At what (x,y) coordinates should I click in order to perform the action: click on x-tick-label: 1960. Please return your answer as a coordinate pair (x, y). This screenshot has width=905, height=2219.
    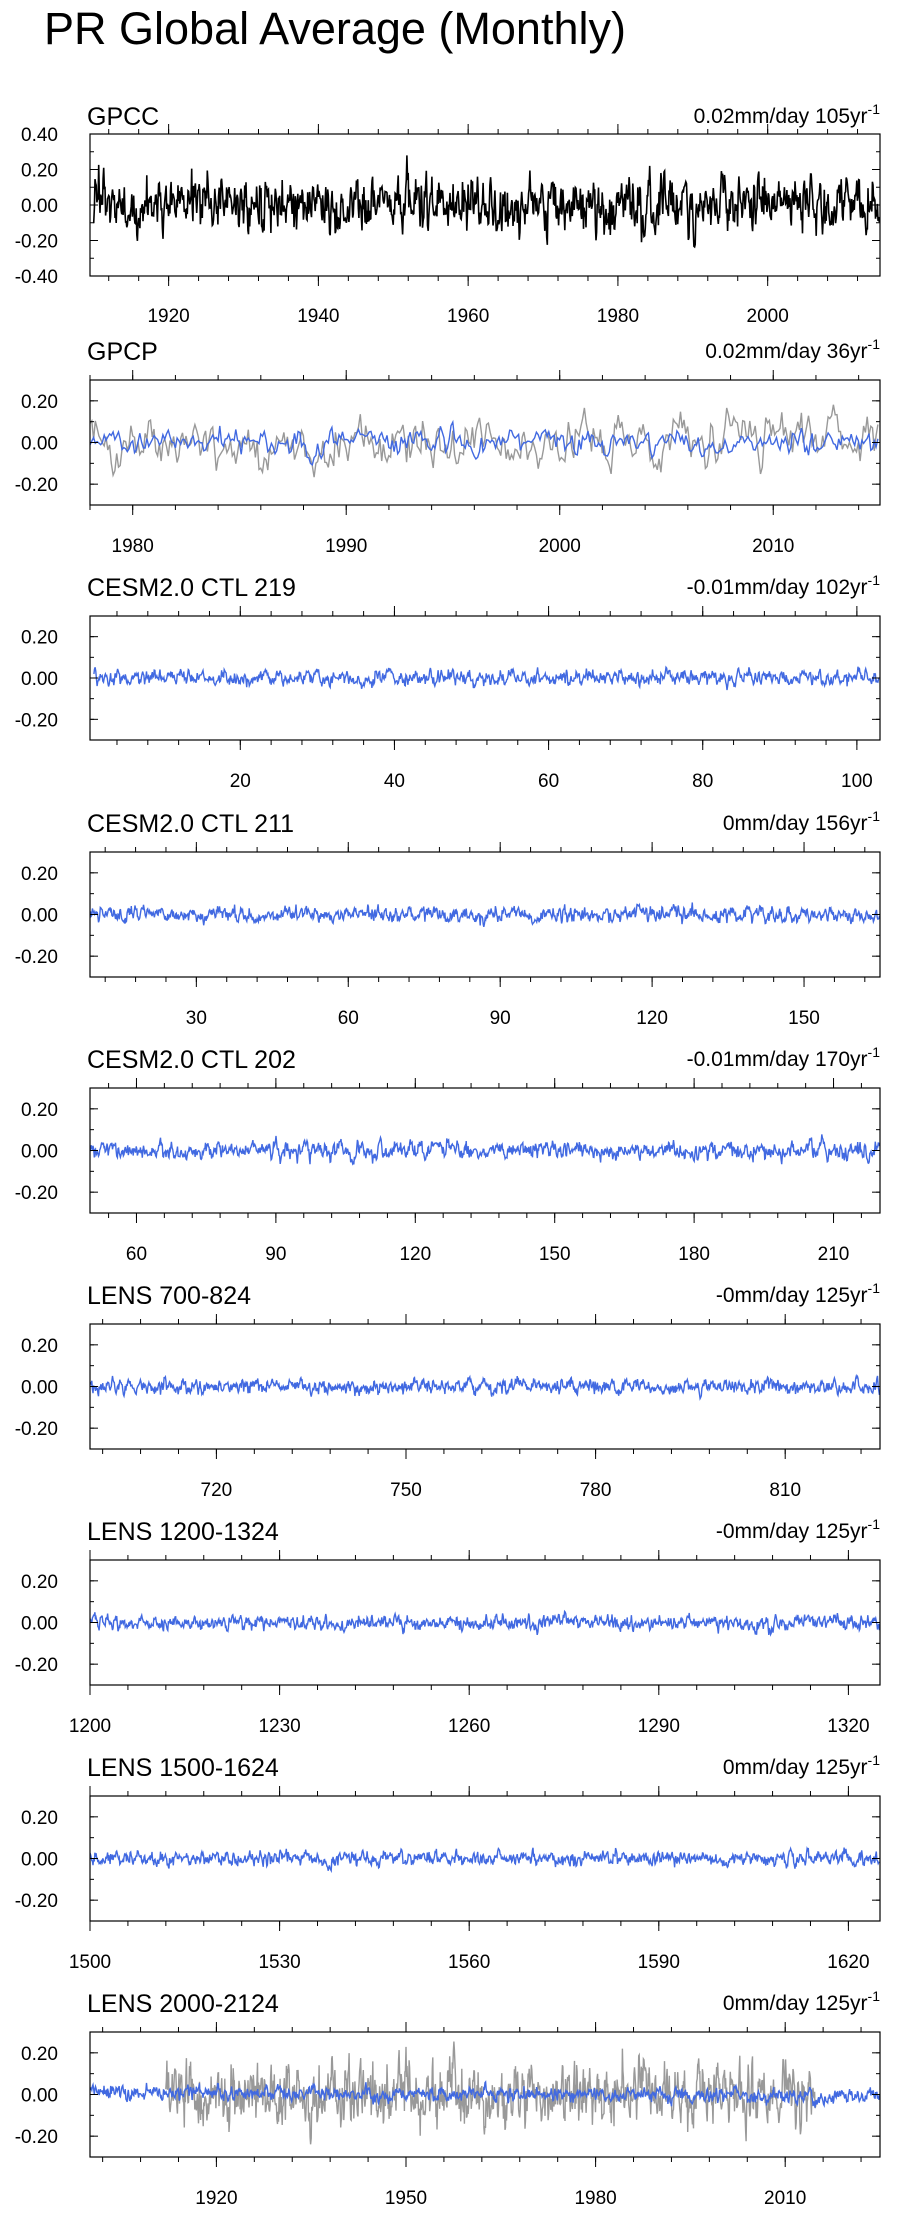
    Looking at the image, I should click on (468, 316).